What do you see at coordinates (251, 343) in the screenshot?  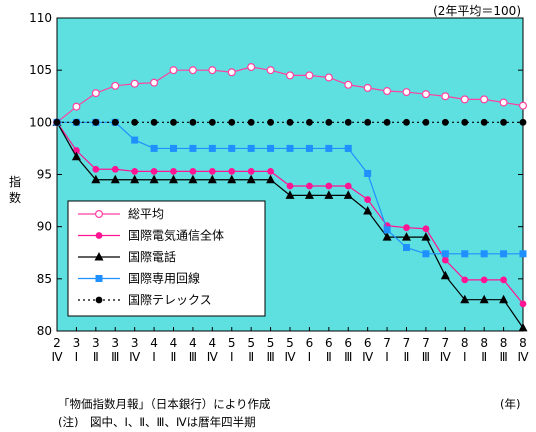 I see `x-tick-year-label: 5` at bounding box center [251, 343].